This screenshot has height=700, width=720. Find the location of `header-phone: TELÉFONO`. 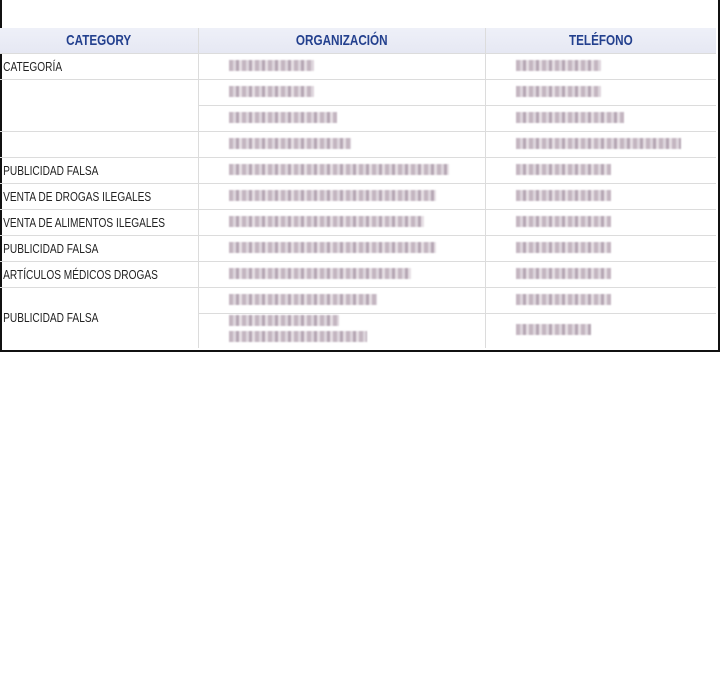

header-phone: TELÉFONO is located at coordinates (600, 41).